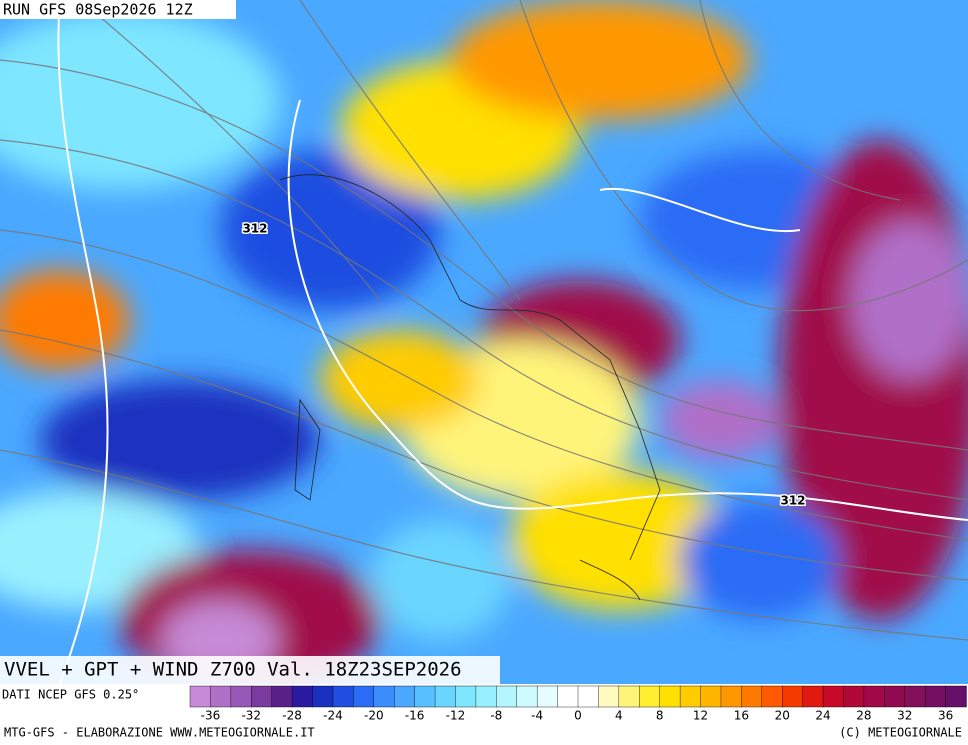  I want to click on colorbar-label: 36, so click(945, 716).